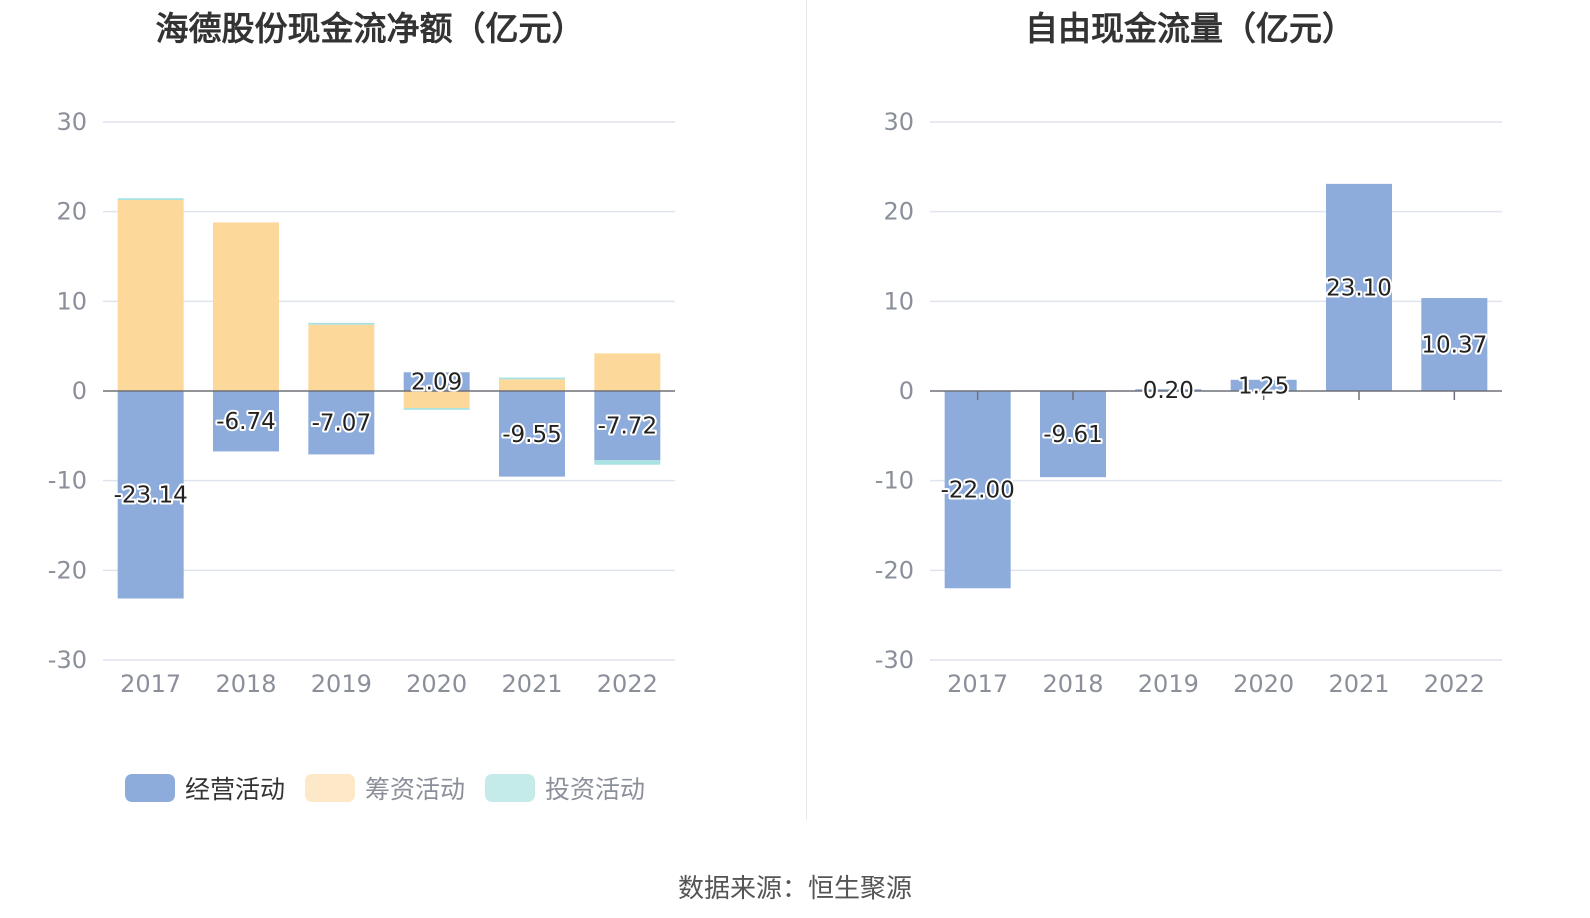 This screenshot has height=918, width=1590. What do you see at coordinates (898, 122) in the screenshot?
I see `right-y-tick-label: 30` at bounding box center [898, 122].